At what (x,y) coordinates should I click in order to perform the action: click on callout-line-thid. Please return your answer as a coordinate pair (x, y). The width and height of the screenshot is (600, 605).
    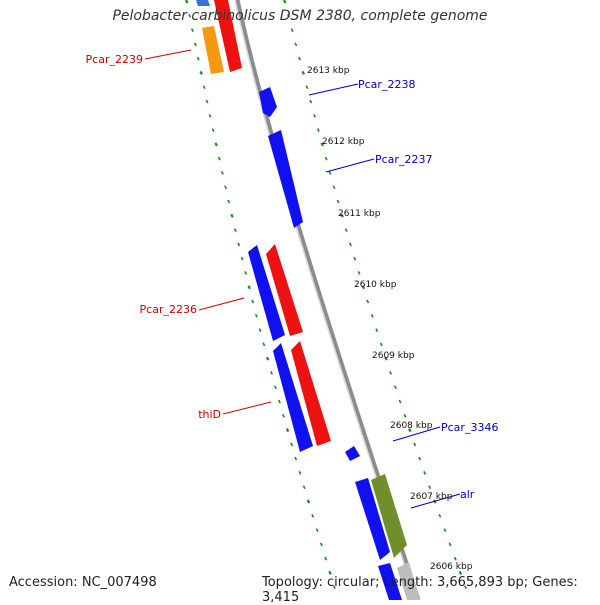
    Looking at the image, I should click on (247, 408).